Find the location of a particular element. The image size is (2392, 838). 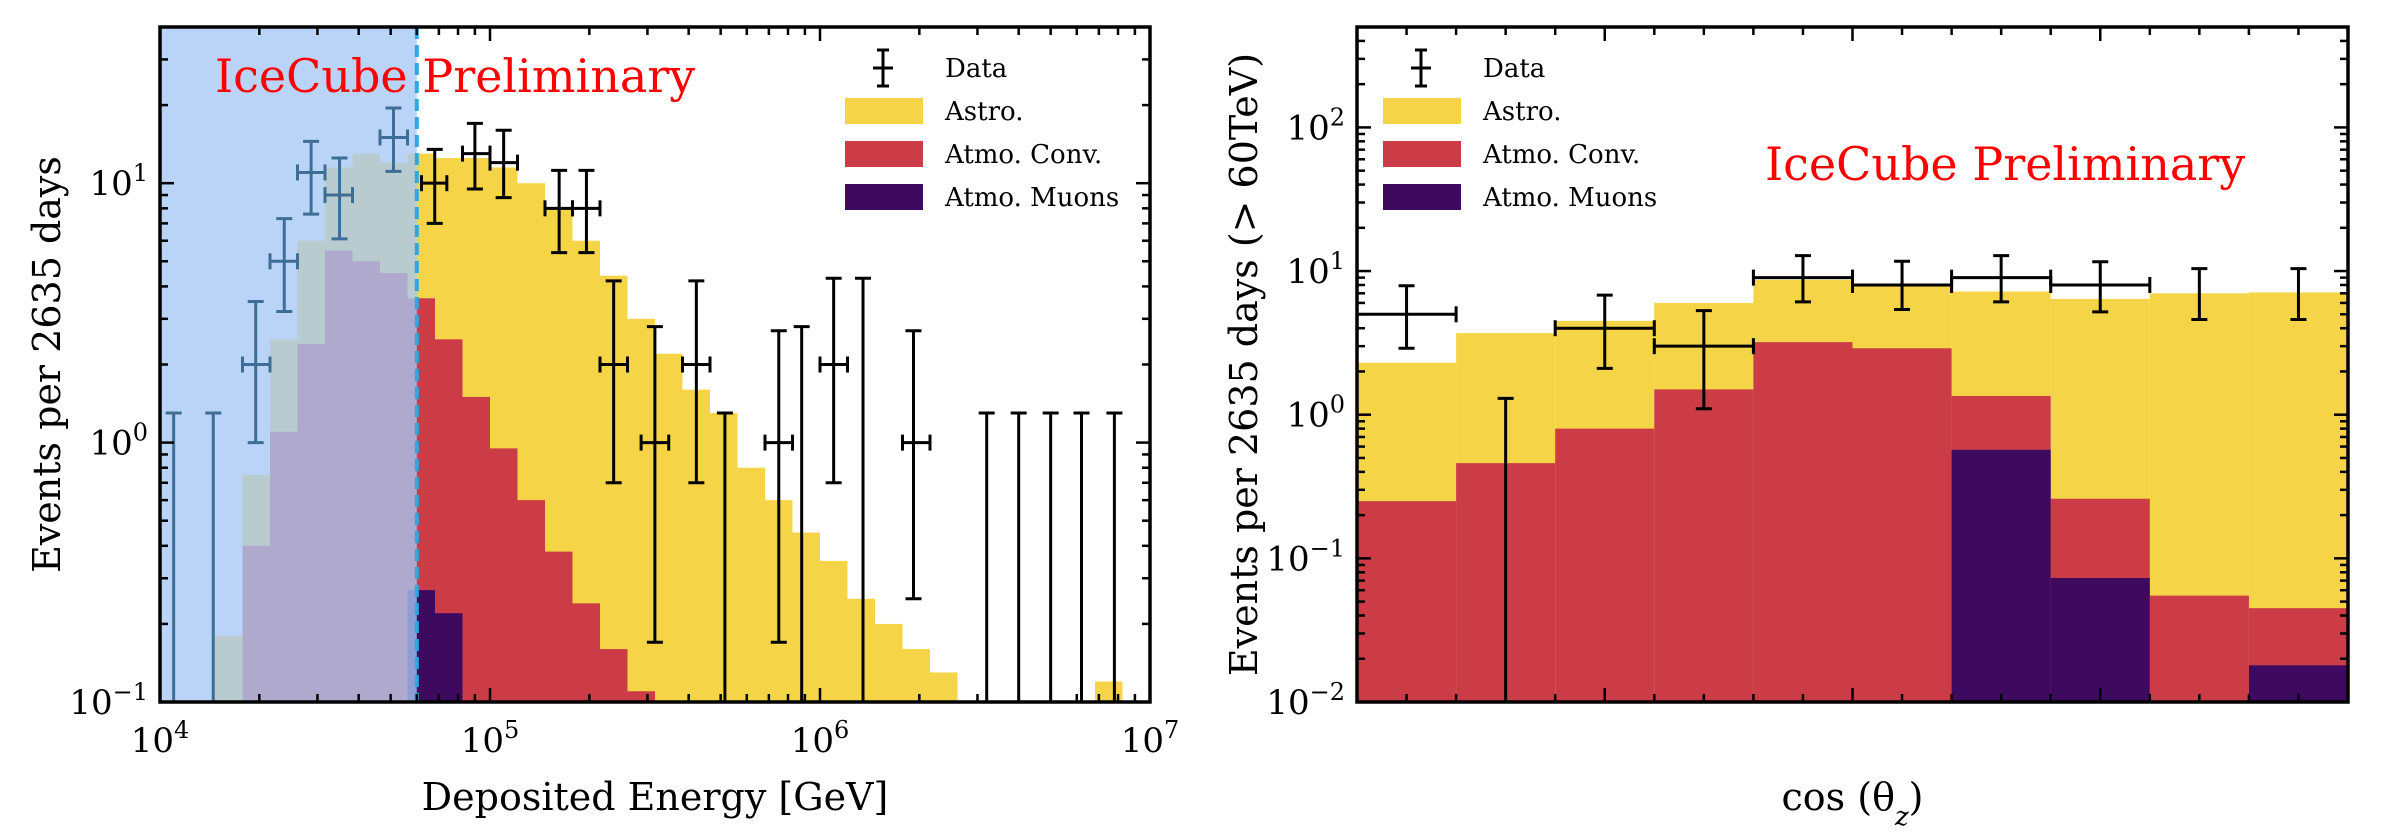

series-atmo-muons is located at coordinates (2149, 575).